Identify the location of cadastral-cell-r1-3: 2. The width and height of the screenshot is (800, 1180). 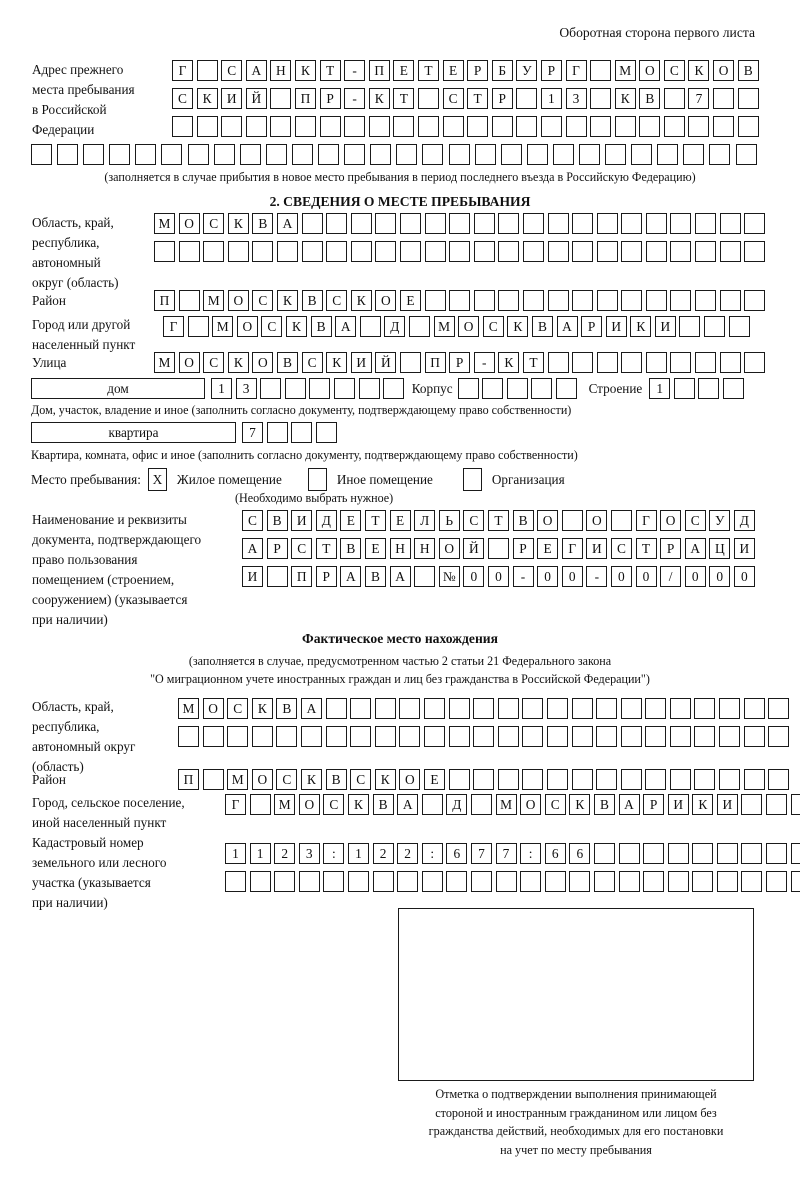
(285, 853).